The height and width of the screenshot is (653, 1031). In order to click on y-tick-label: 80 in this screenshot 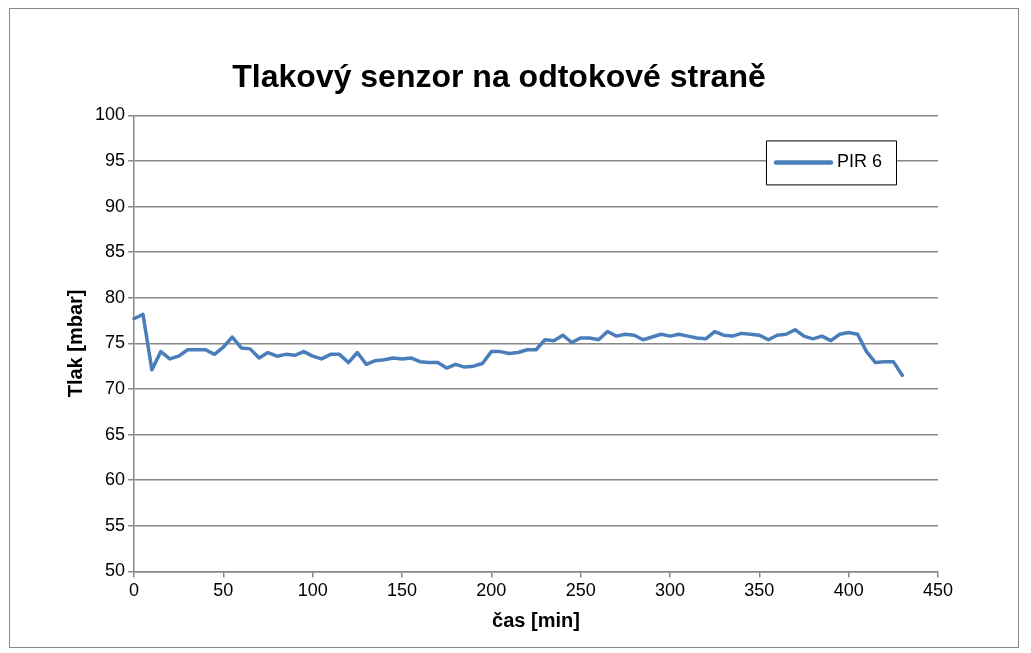, I will do `click(115, 296)`.